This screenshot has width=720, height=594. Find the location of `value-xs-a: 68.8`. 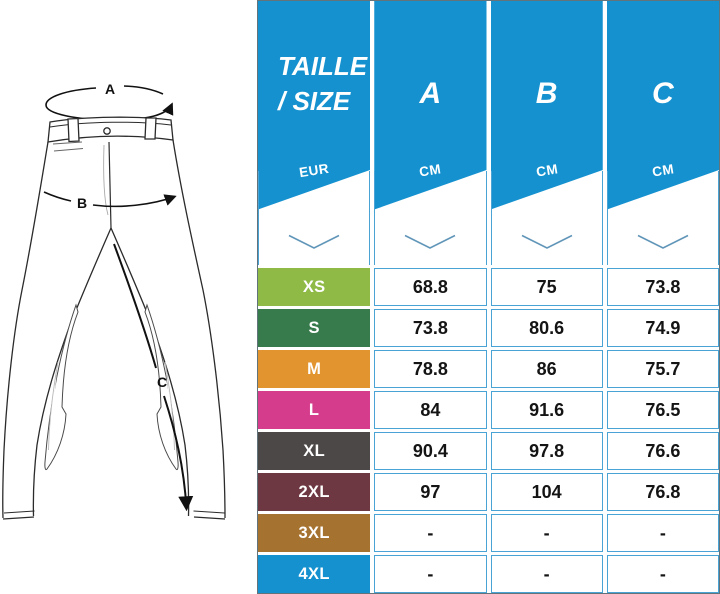

value-xs-a: 68.8 is located at coordinates (430, 287).